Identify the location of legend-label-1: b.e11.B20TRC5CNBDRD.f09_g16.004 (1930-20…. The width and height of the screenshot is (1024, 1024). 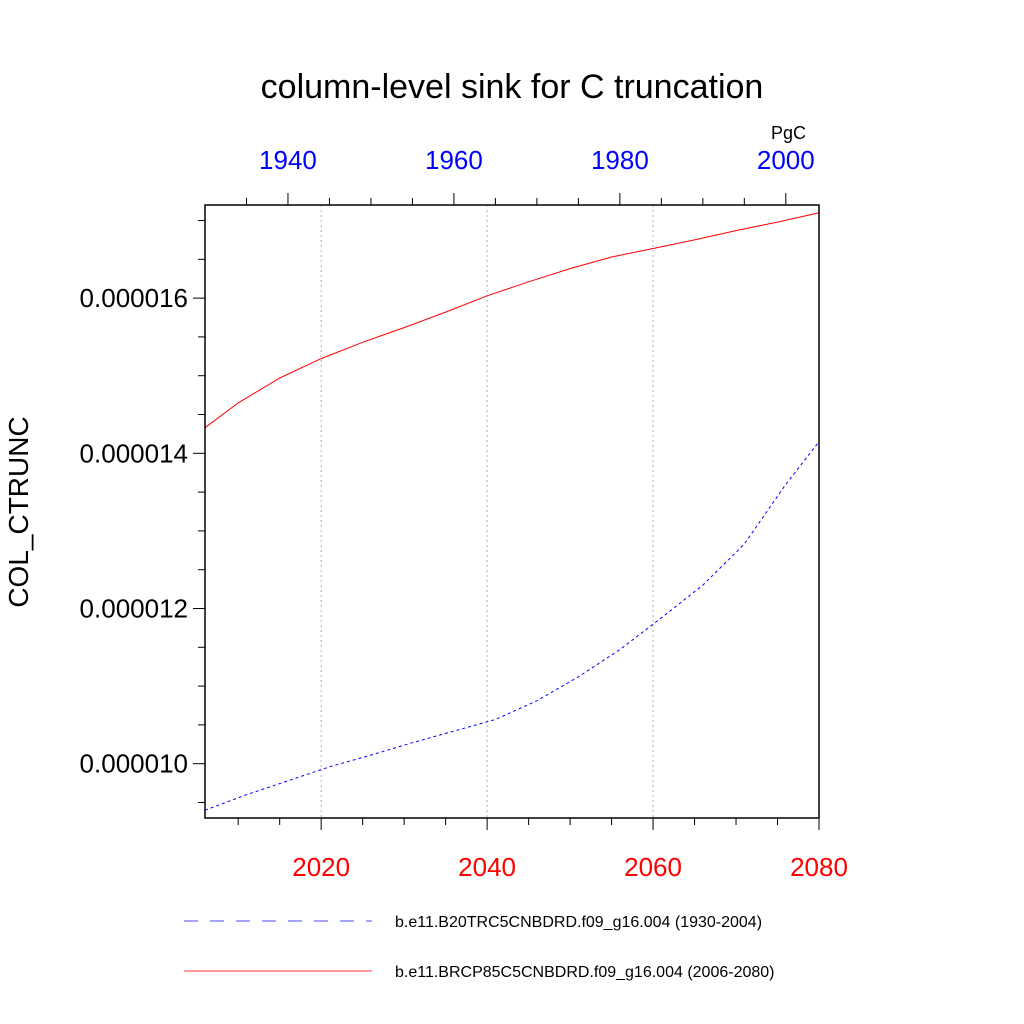
(578, 922).